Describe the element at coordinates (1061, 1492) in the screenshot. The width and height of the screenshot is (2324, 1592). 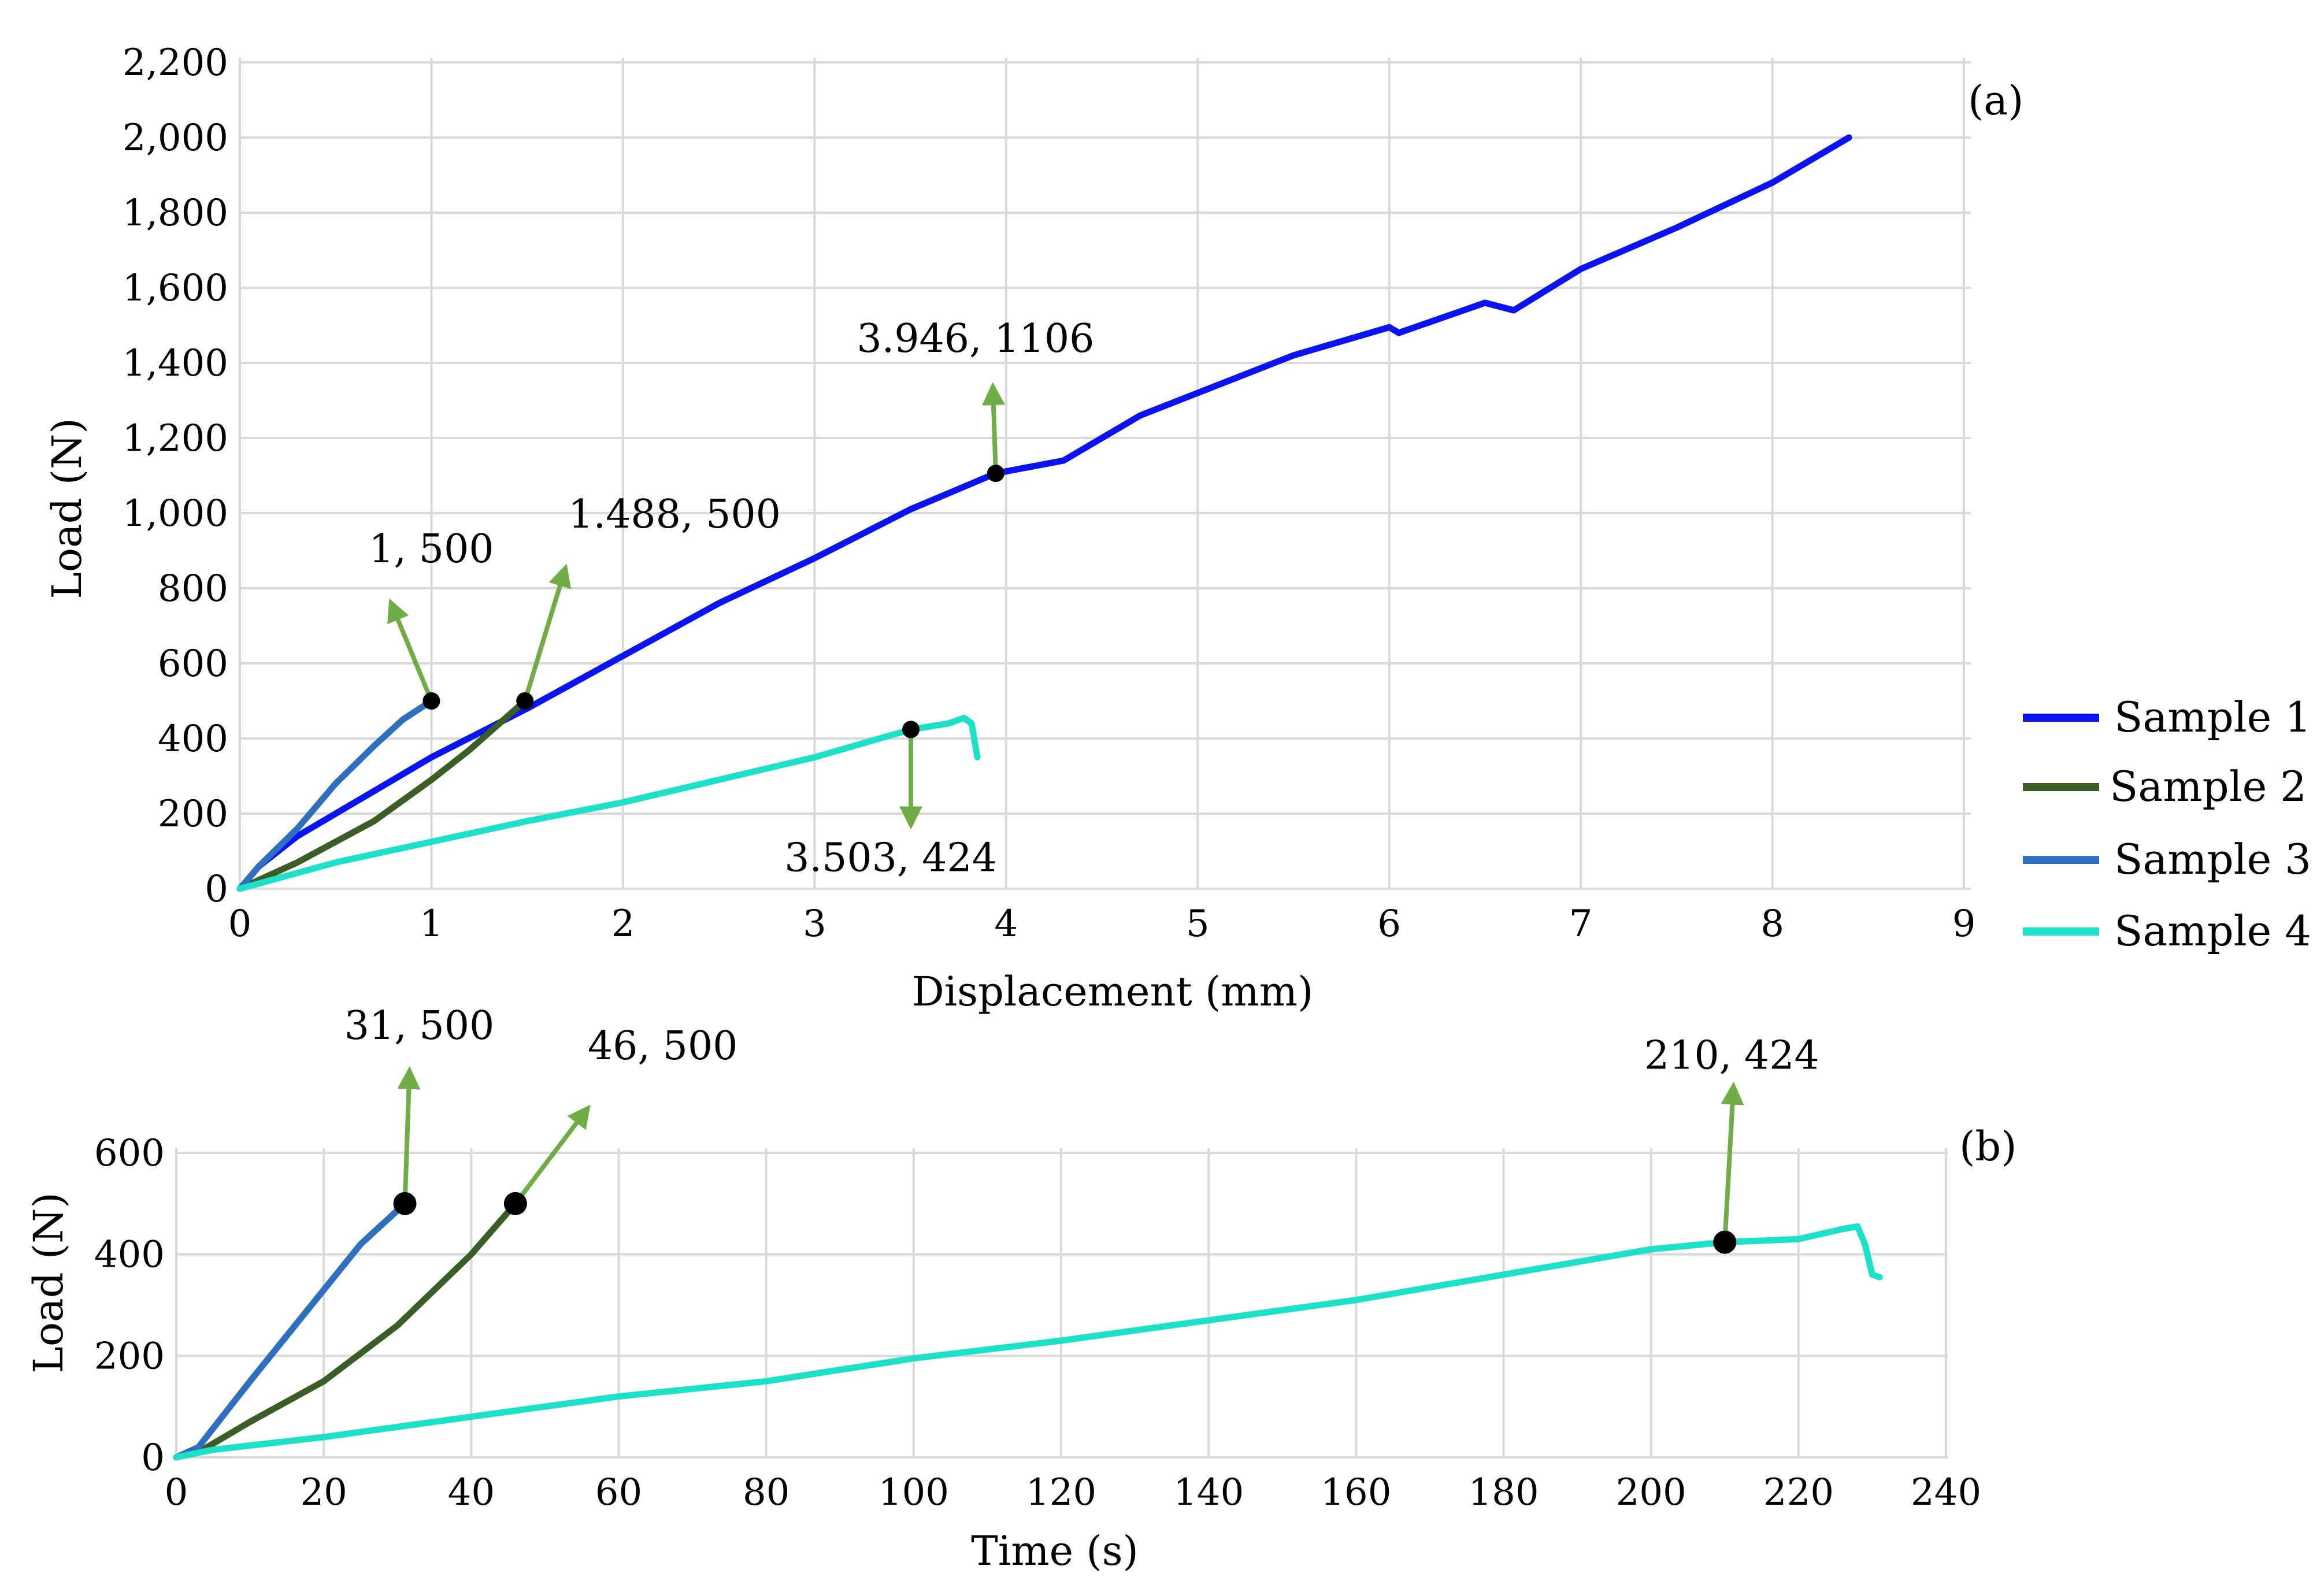
I see `chart-b-x-tick-label: 120` at that location.